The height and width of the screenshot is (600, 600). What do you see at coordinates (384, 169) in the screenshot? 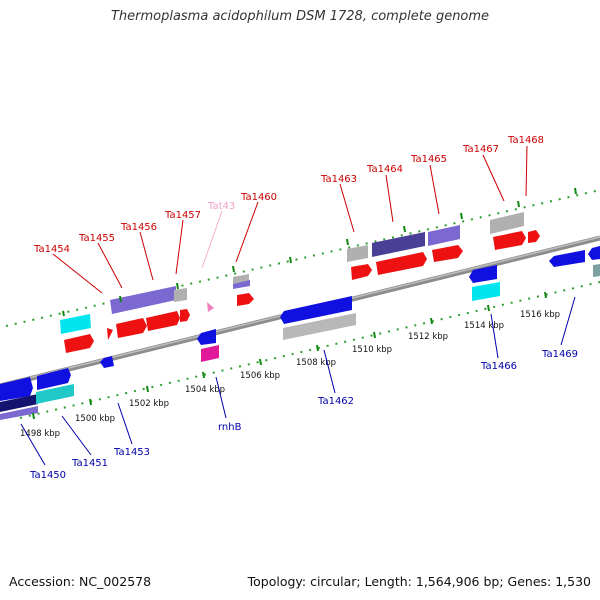
I see `gene-label: Ta1464` at bounding box center [384, 169].